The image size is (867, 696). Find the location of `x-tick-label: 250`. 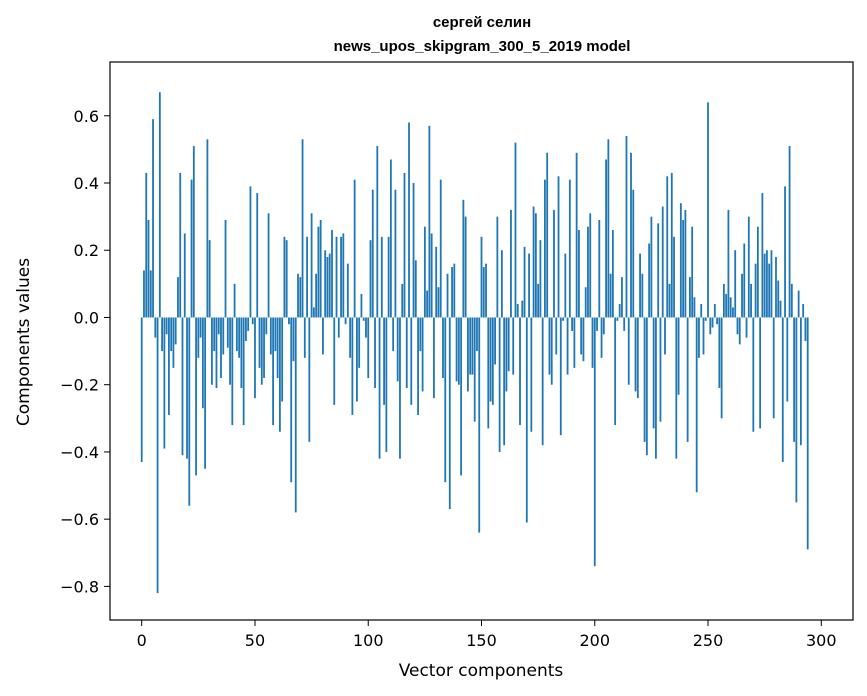

x-tick-label: 250 is located at coordinates (708, 640).